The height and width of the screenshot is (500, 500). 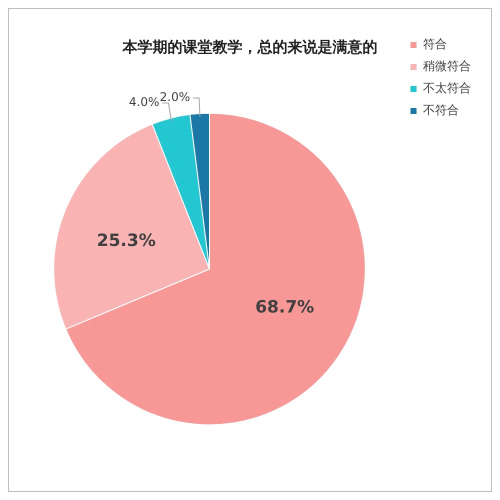 What do you see at coordinates (435, 44) in the screenshot?
I see `legend-label: 符合` at bounding box center [435, 44].